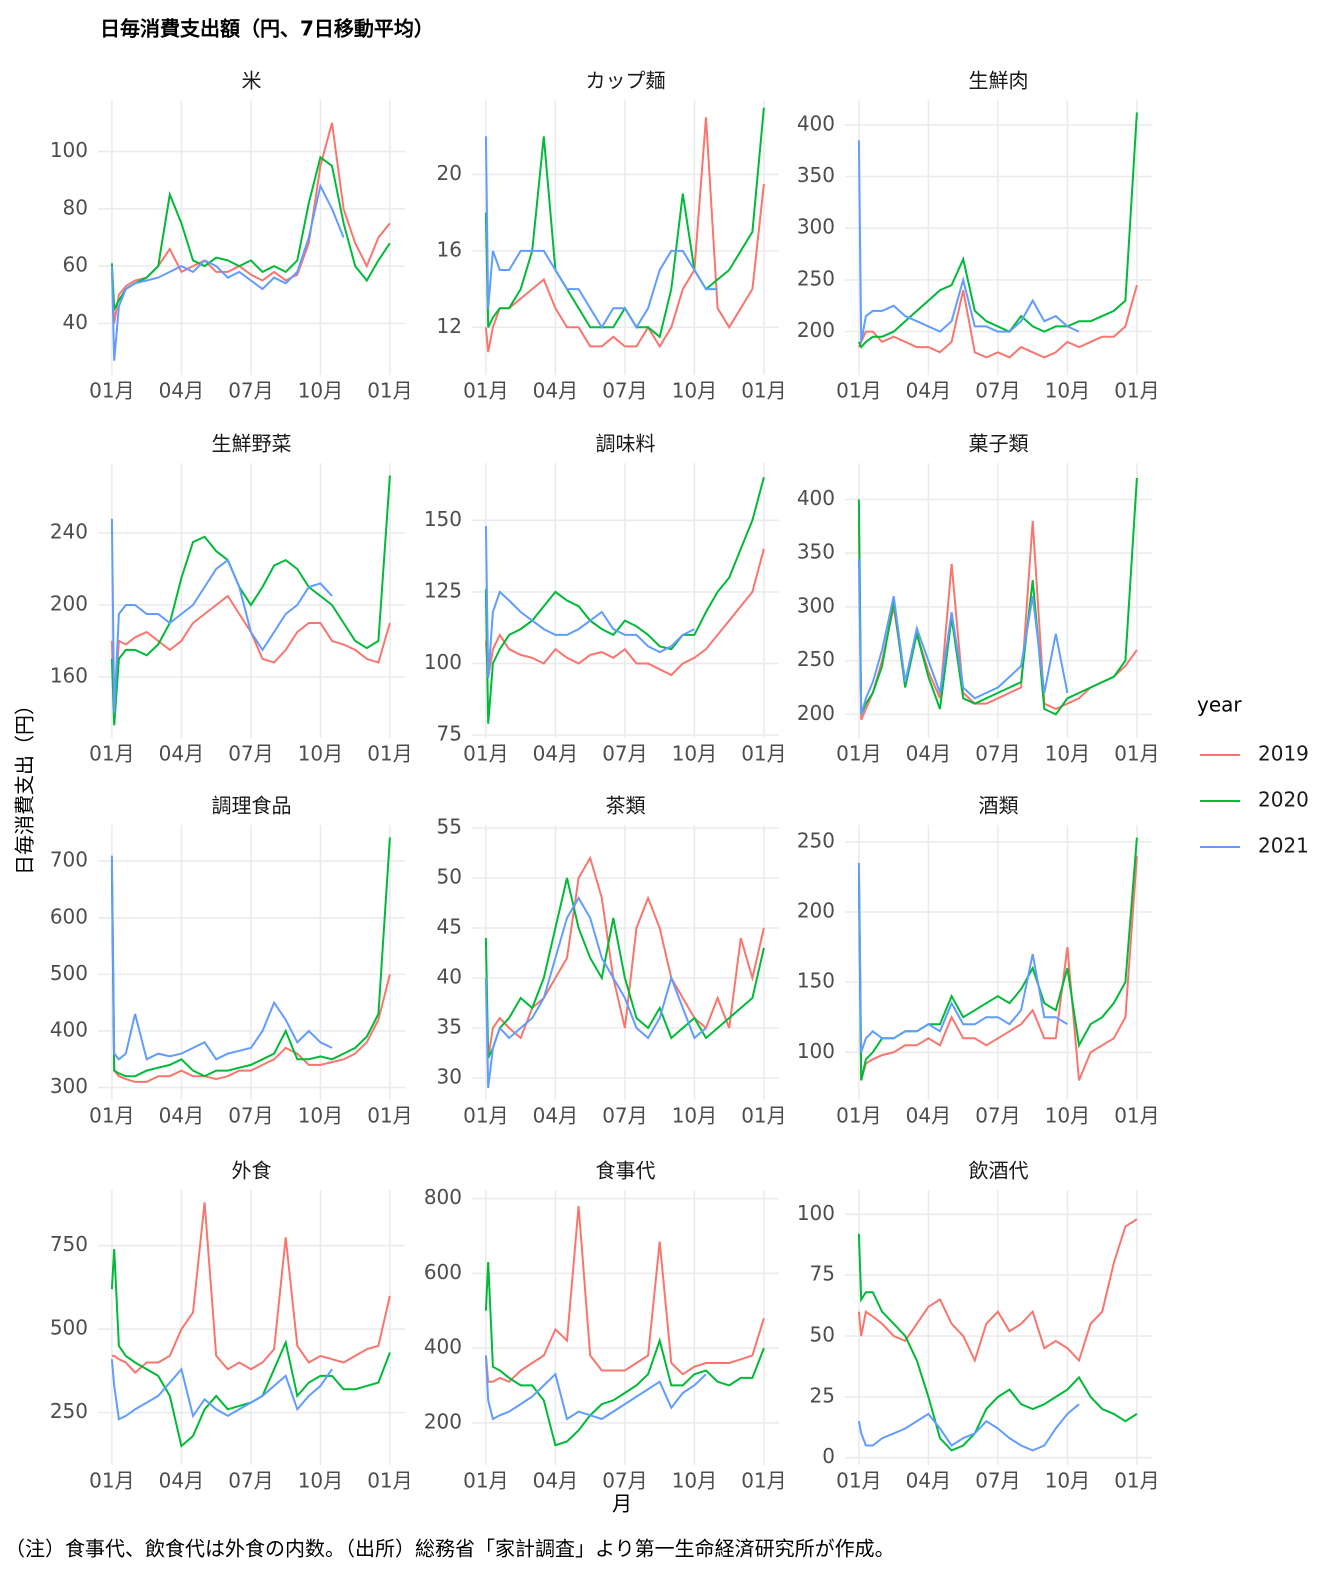 The image size is (1340, 1569). What do you see at coordinates (443, 519) in the screenshot?
I see `y-tick-label: 150` at bounding box center [443, 519].